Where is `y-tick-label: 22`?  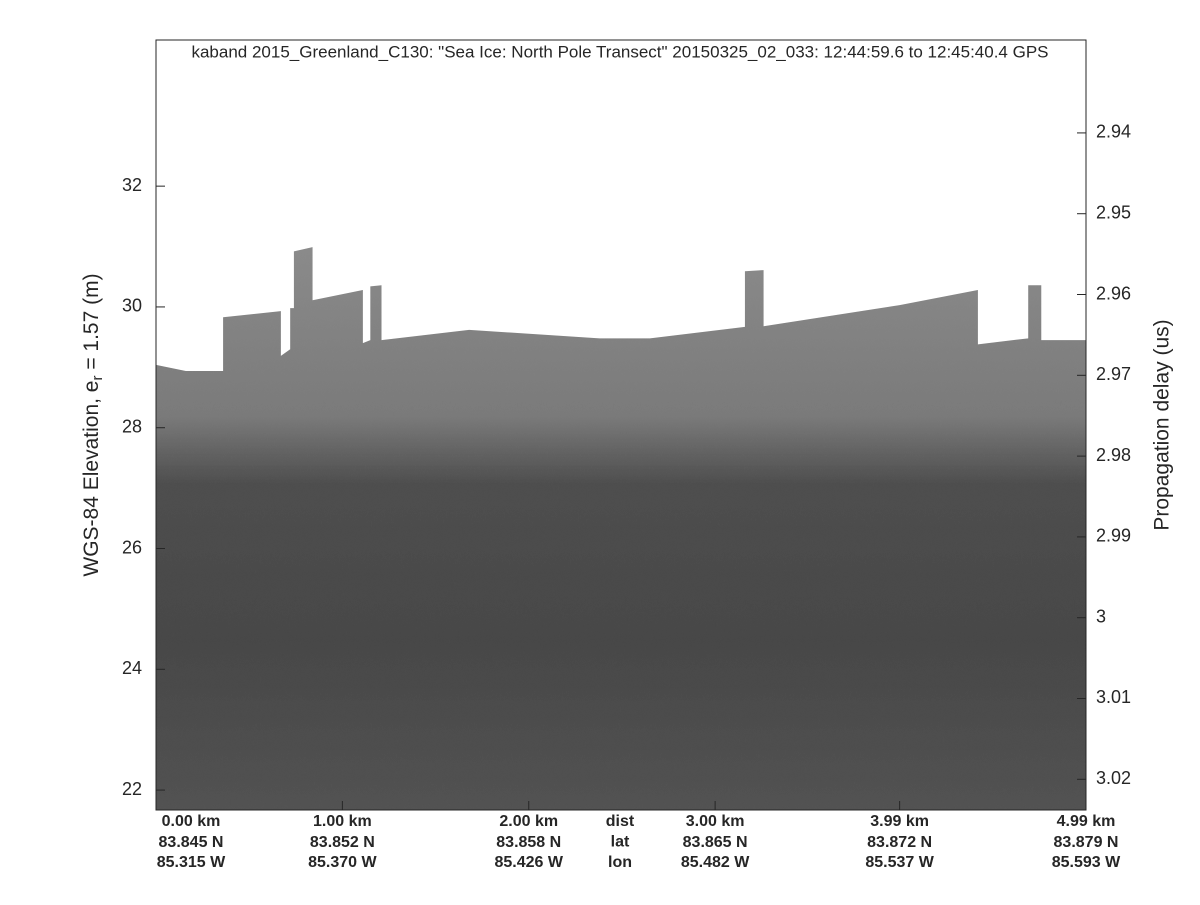 y-tick-label: 22 is located at coordinates (132, 789).